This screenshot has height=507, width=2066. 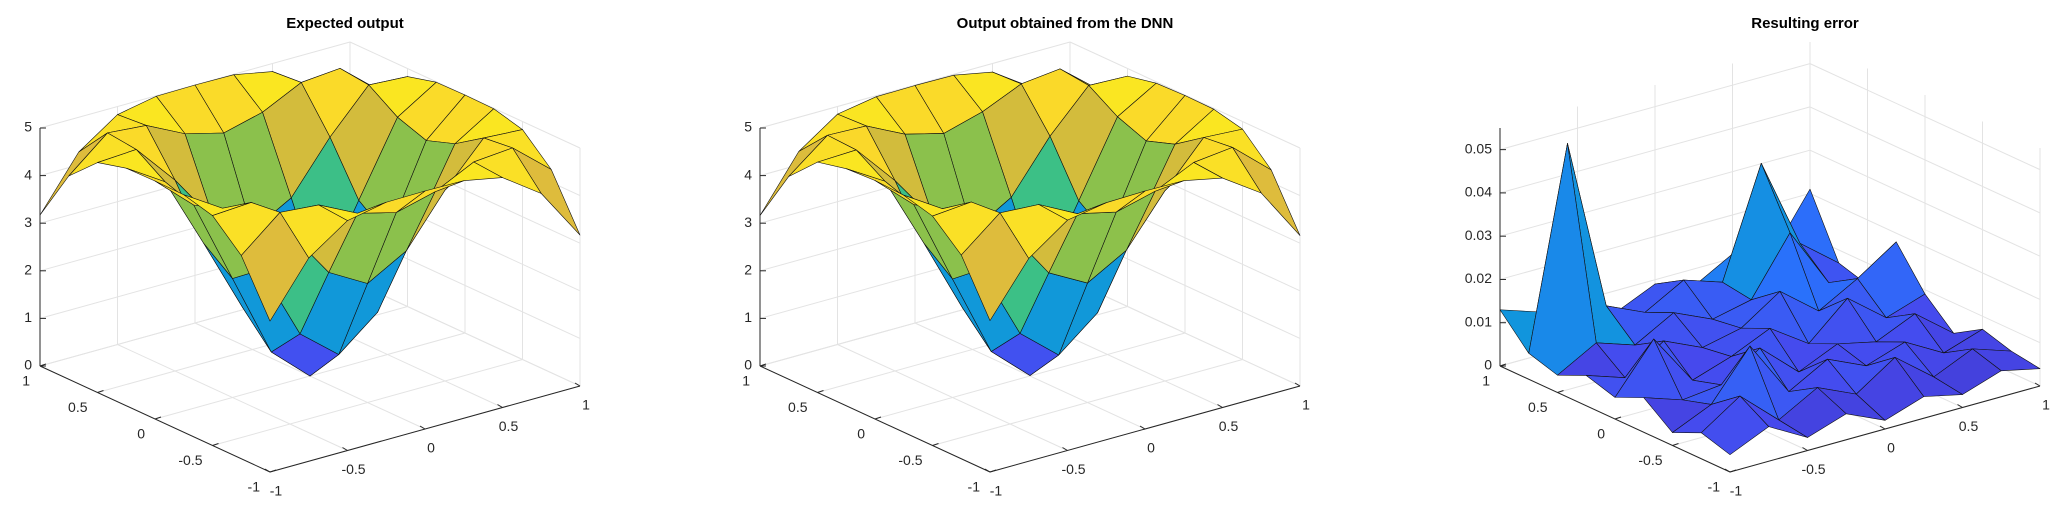 I want to click on z-tick-label: 0.02, so click(x=1478, y=278).